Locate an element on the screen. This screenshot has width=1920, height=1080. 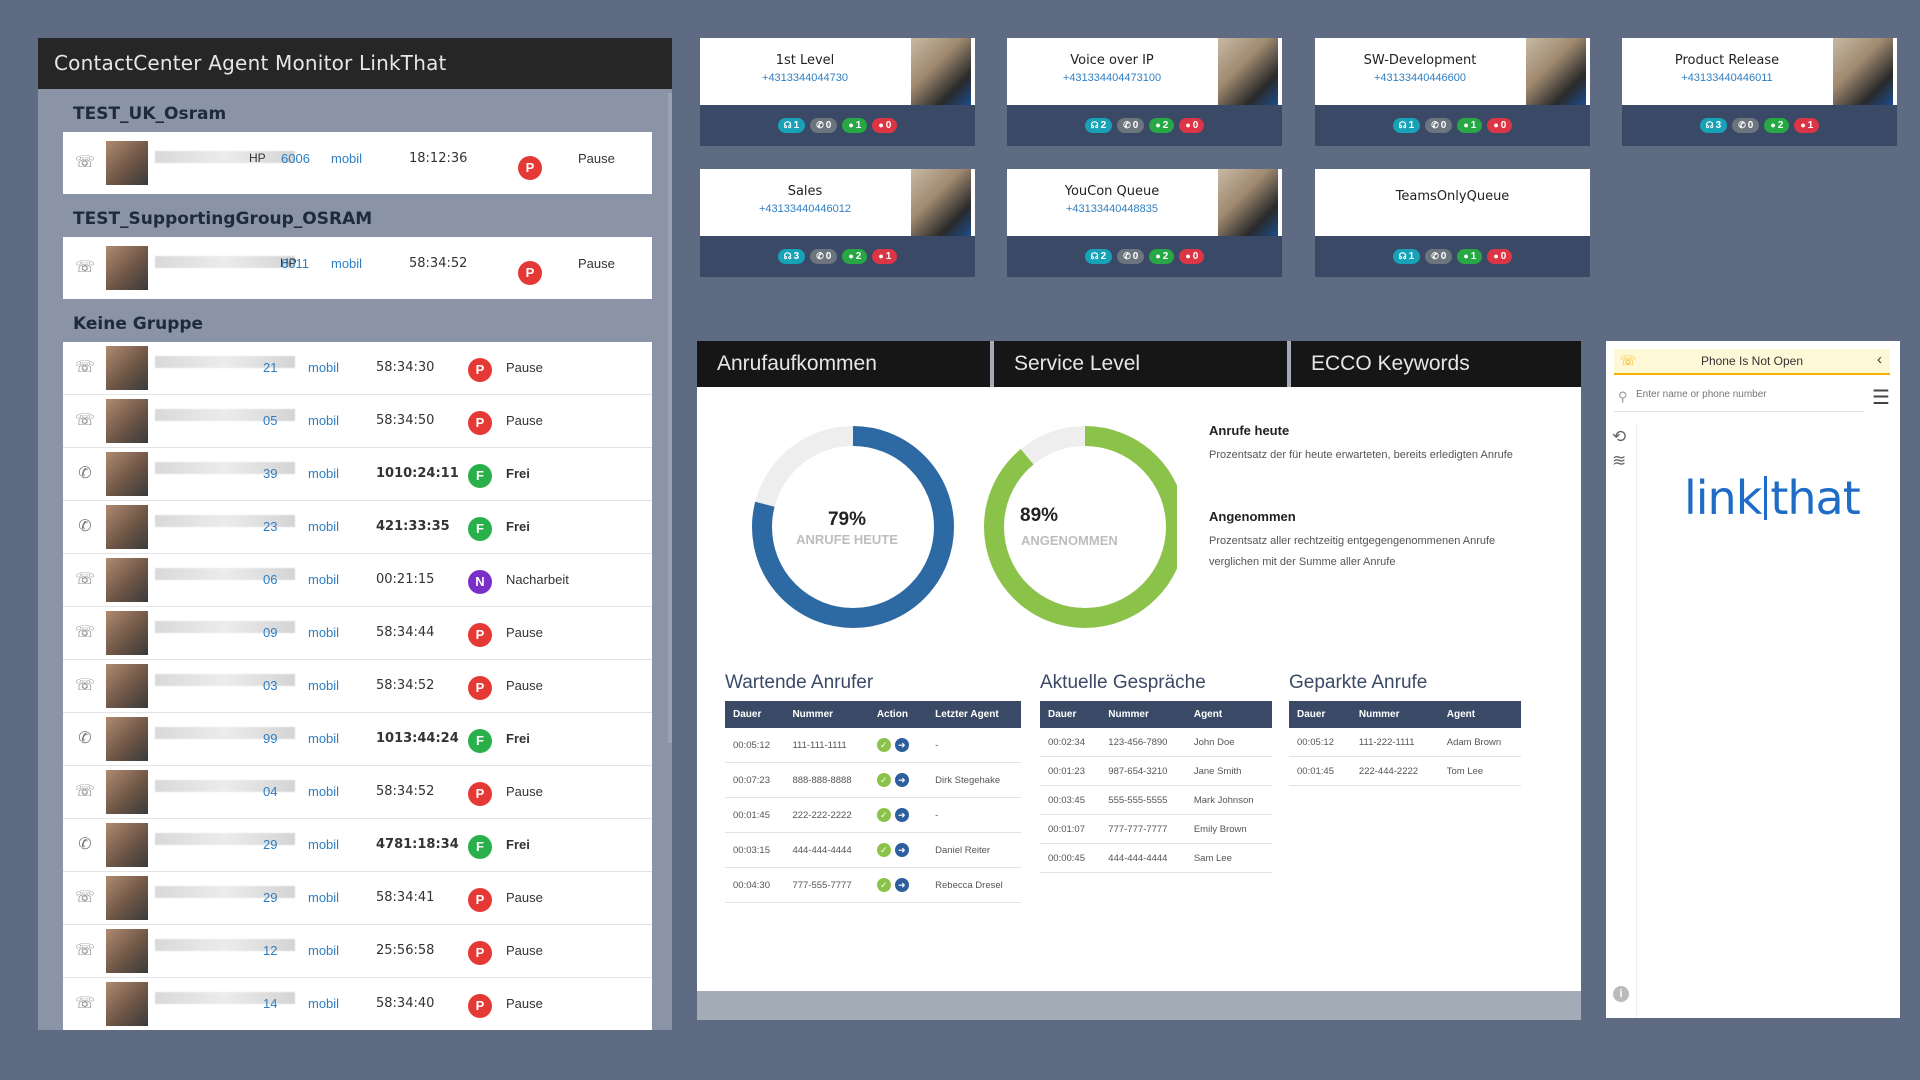
queue-number: +43133440448835 is located at coordinates (1112, 209).